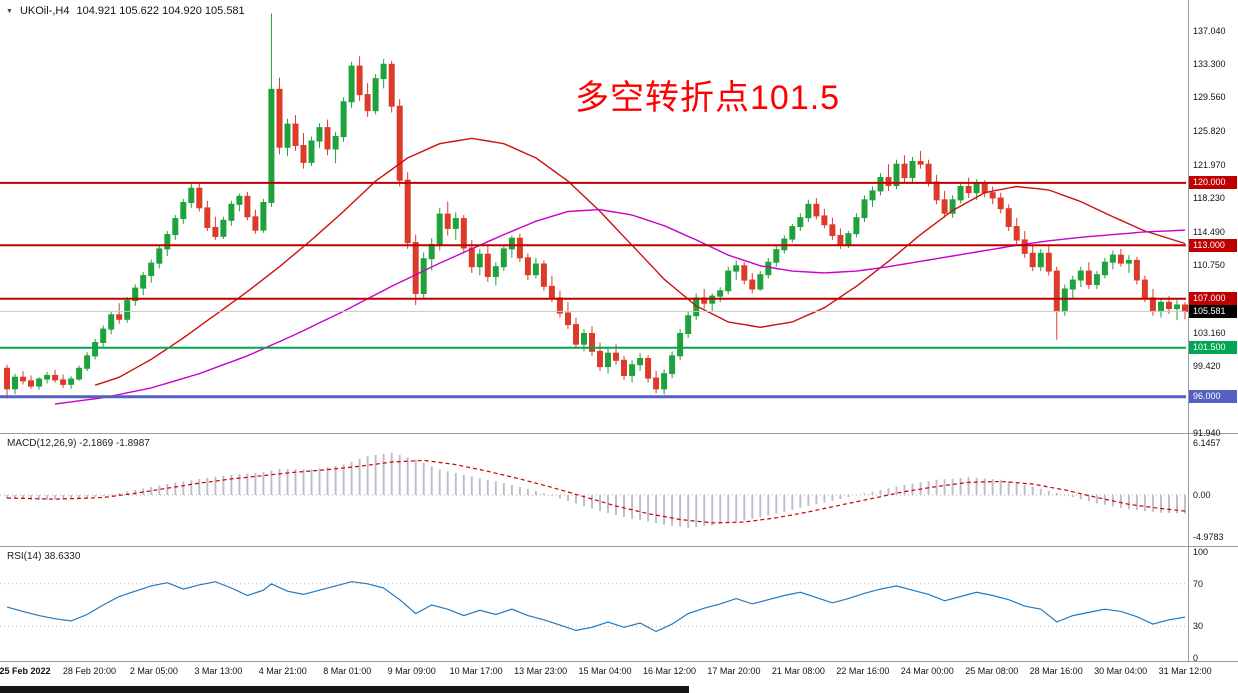 This screenshot has width=1238, height=693. Describe the element at coordinates (541, 671) in the screenshot. I see `time-label: 13 Mar 23:00` at that location.